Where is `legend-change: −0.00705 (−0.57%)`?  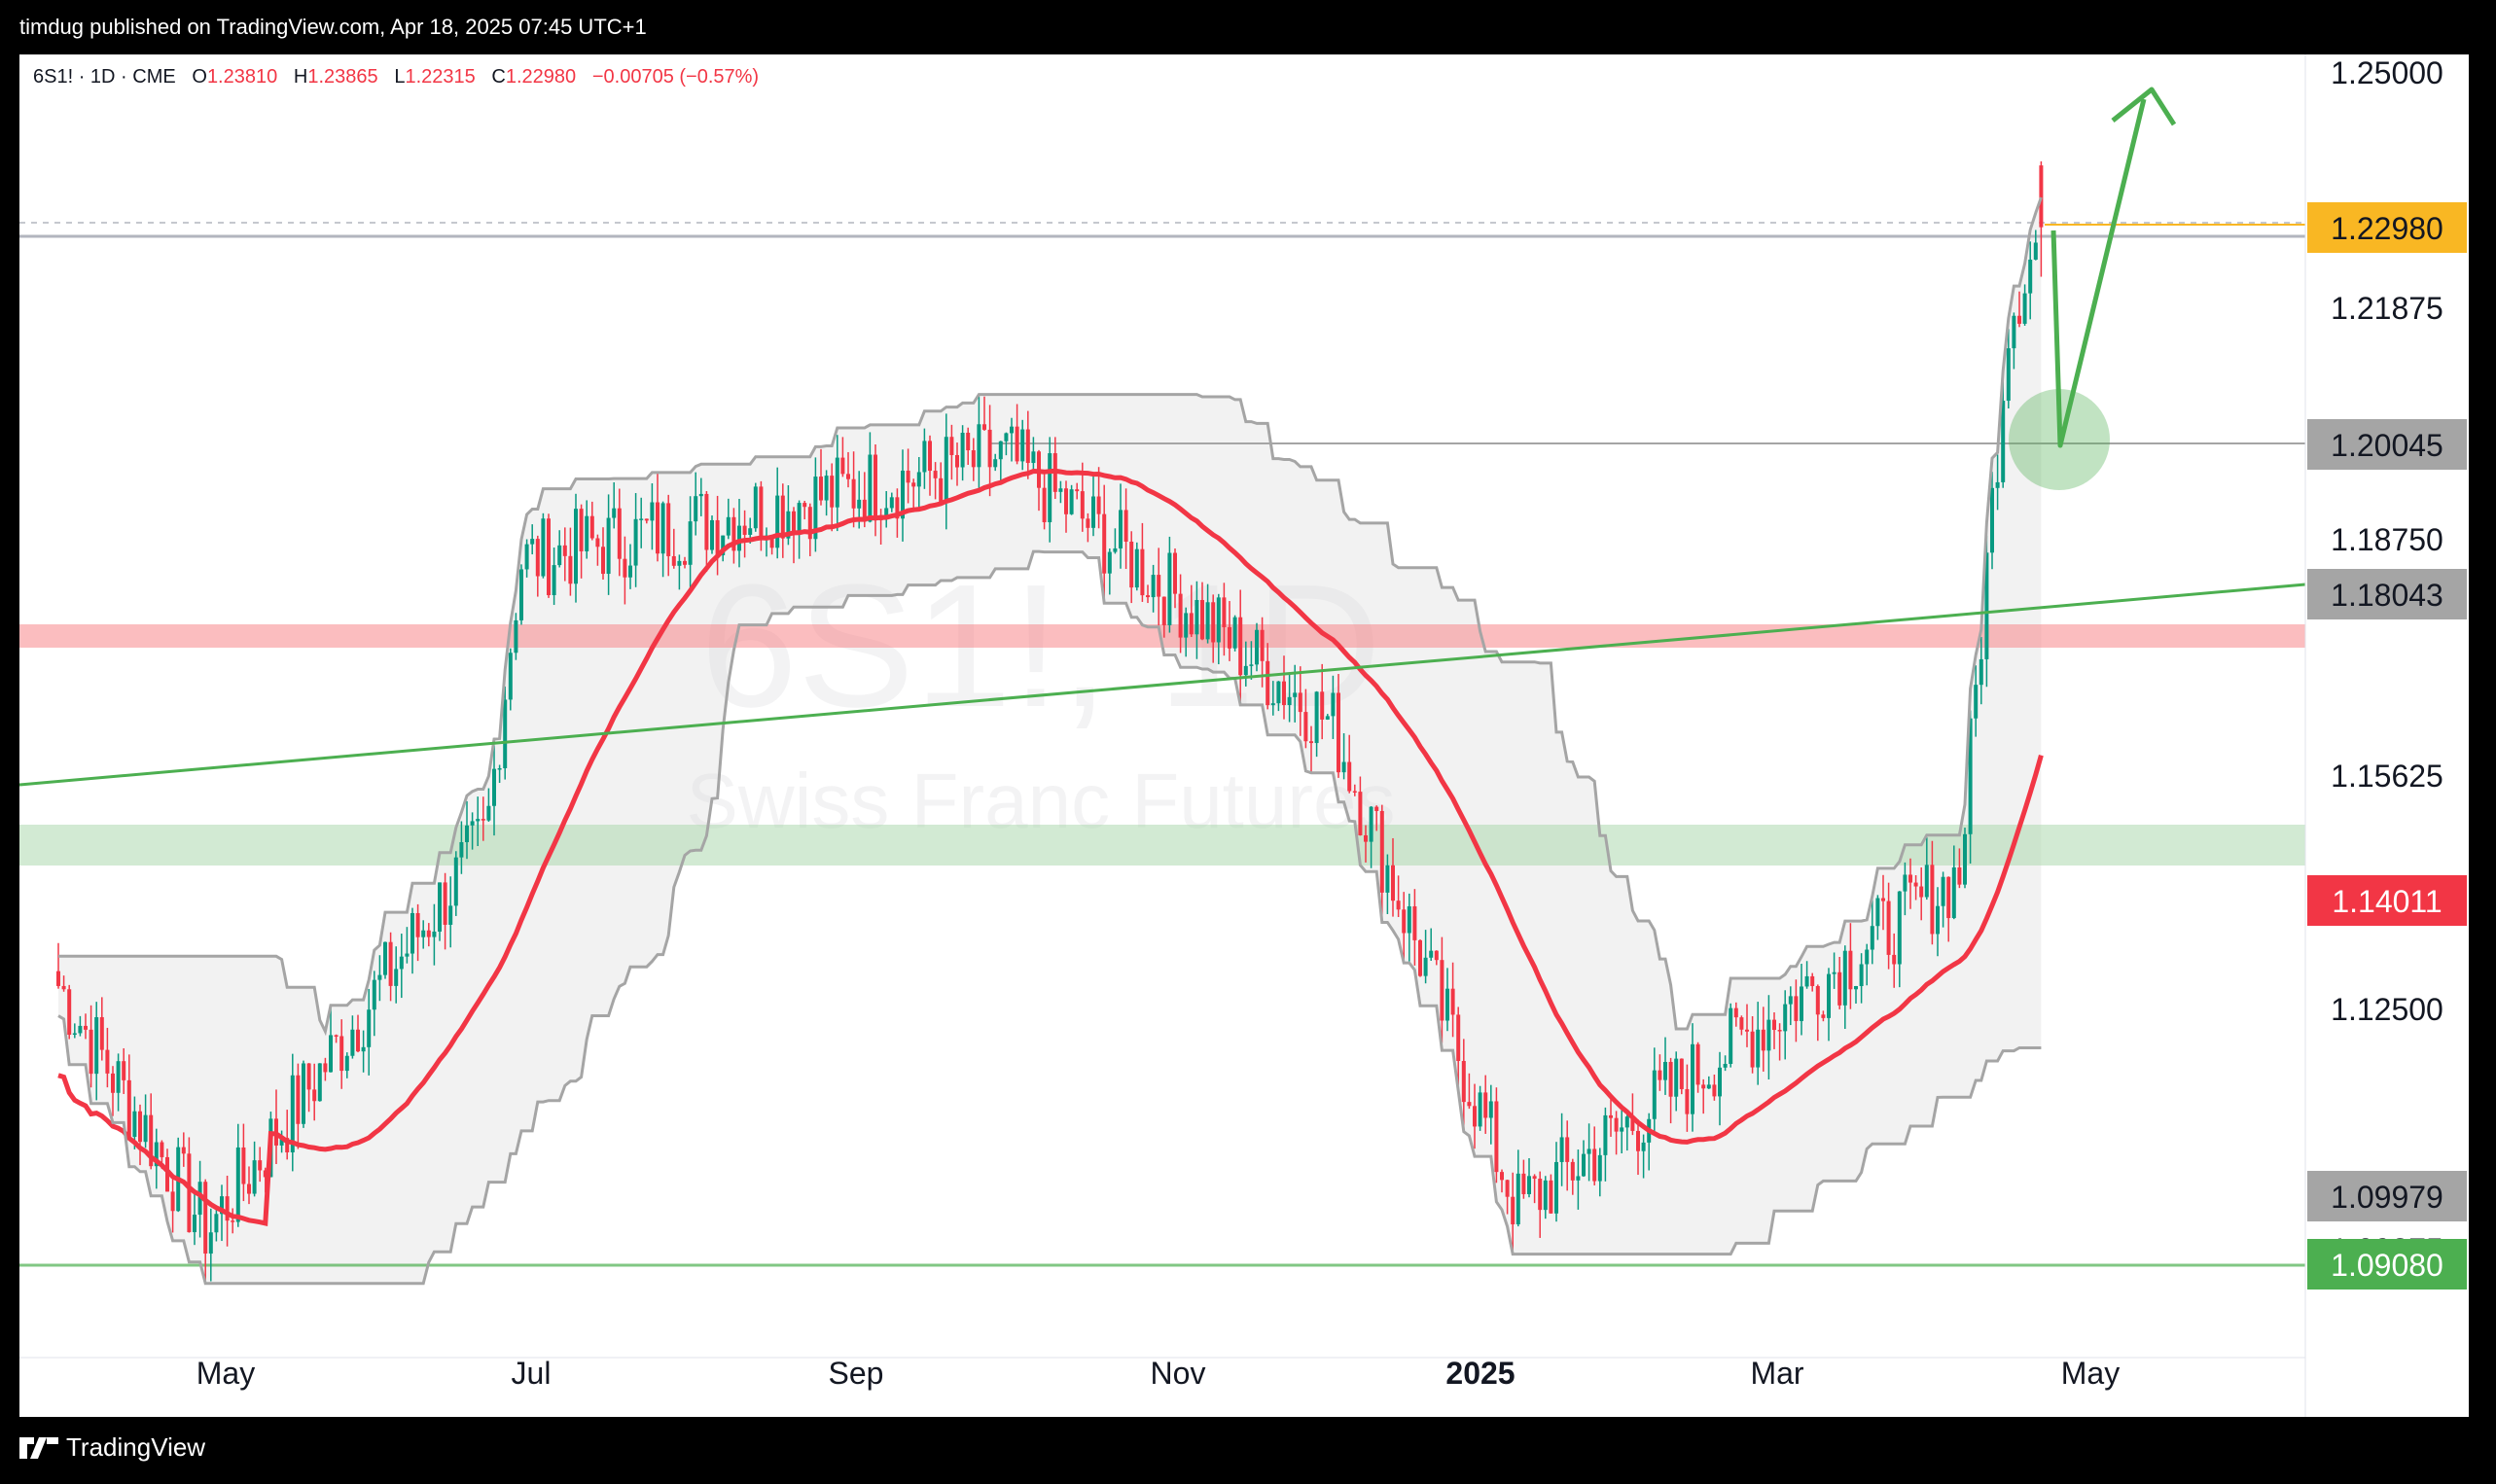
legend-change: −0.00705 (−0.57%) is located at coordinates (675, 77).